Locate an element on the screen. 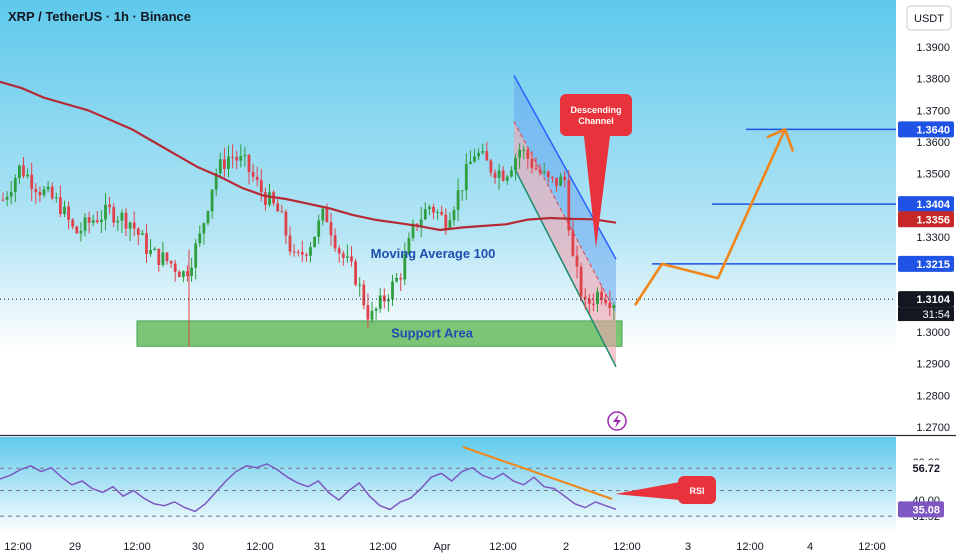 The height and width of the screenshot is (560, 956). lightning-icon is located at coordinates (617, 421).